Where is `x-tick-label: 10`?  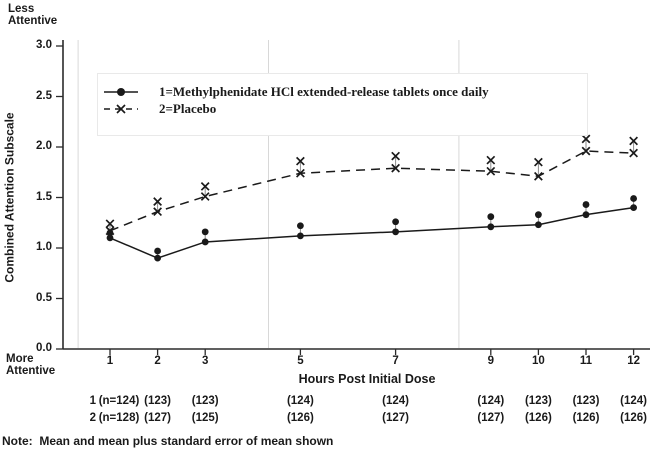 x-tick-label: 10 is located at coordinates (538, 361).